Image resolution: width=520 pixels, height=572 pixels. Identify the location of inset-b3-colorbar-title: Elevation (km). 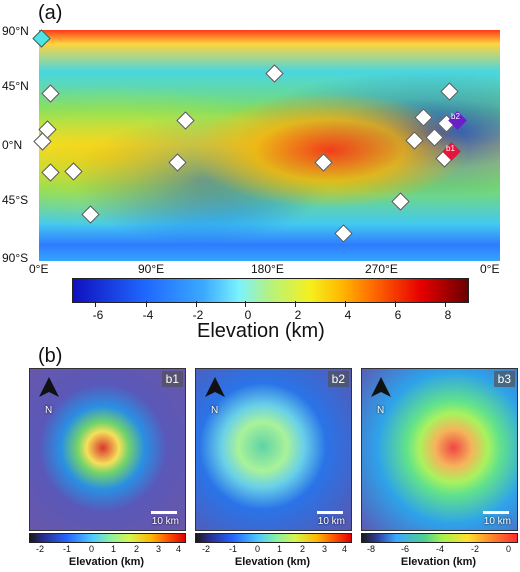
(438, 562).